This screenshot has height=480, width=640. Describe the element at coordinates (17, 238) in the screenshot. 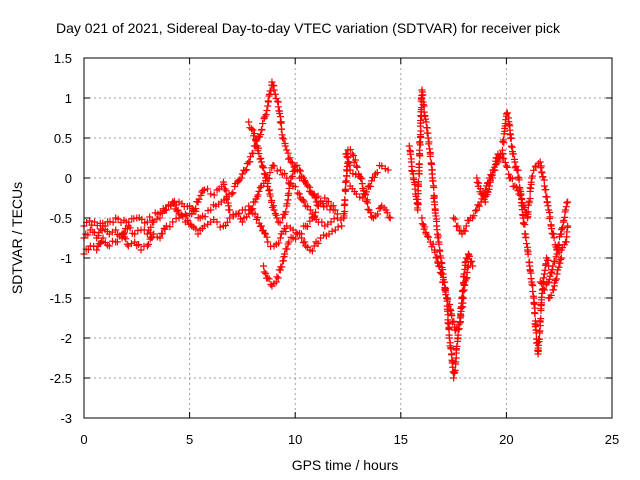

I see `y-axis-label: SDTVAR / TECUs` at that location.